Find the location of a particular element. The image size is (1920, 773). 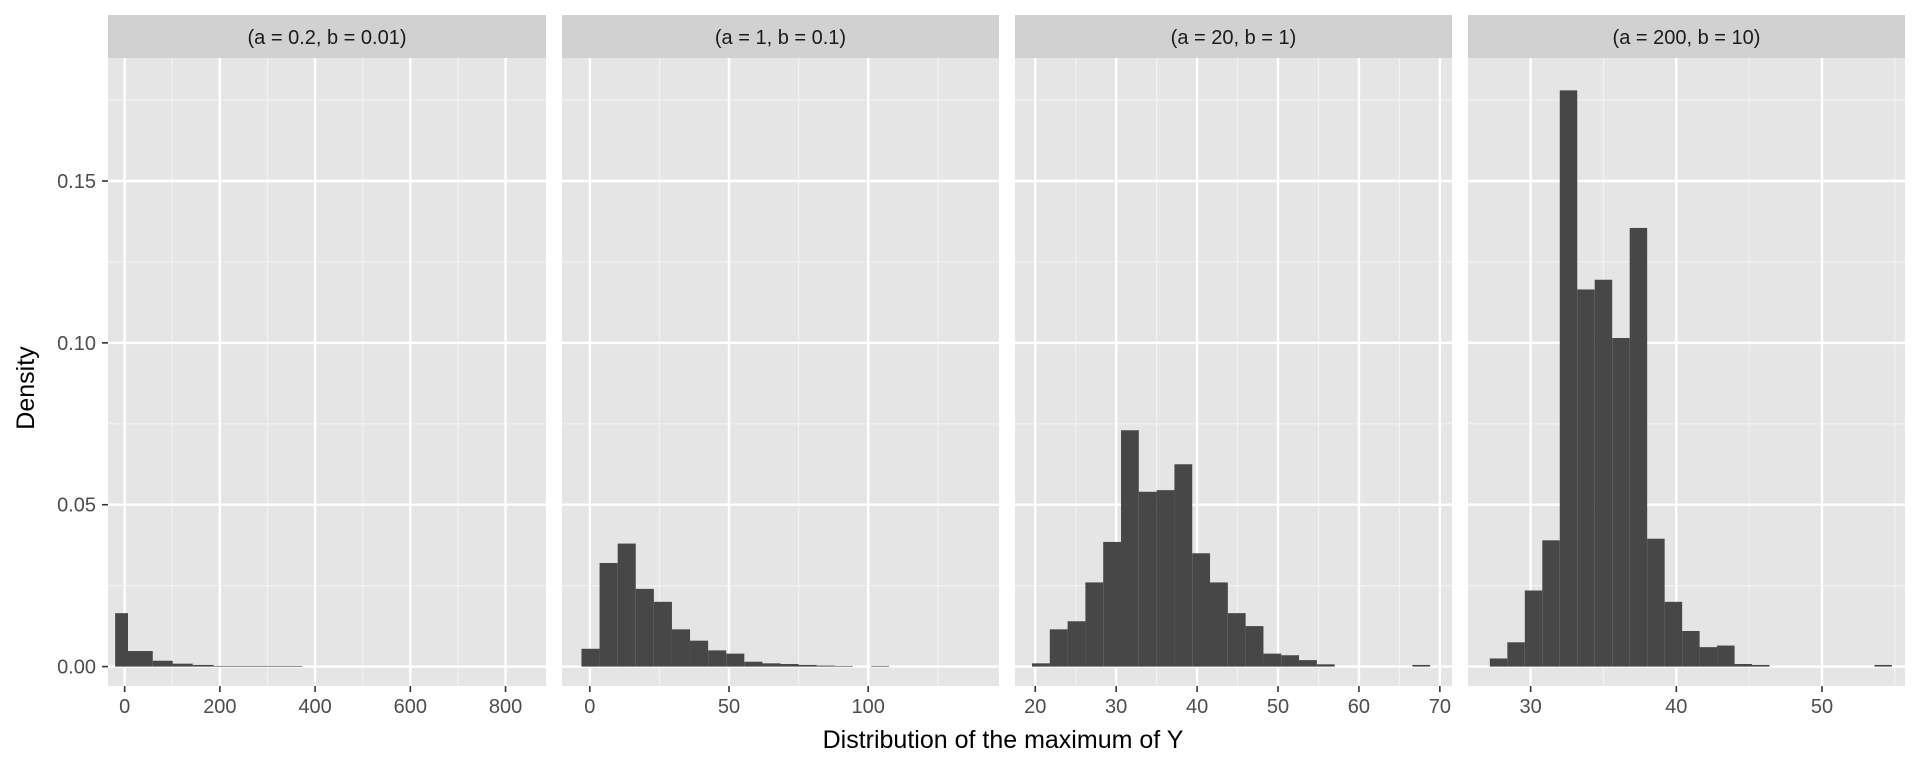

x-tick-label: 600 is located at coordinates (410, 707).